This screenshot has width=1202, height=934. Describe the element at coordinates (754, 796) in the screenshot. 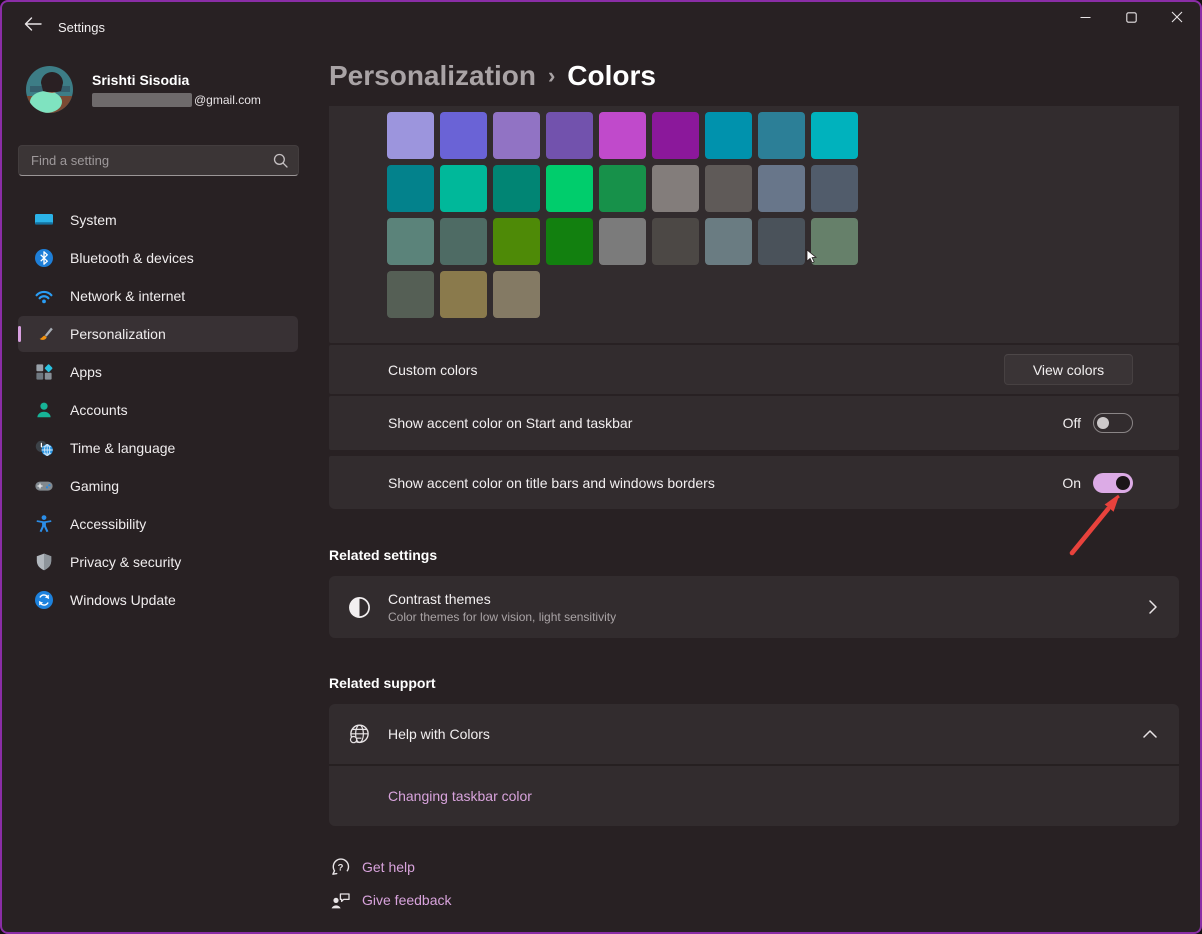

I see `help-link-row: Changing taskbar color` at that location.